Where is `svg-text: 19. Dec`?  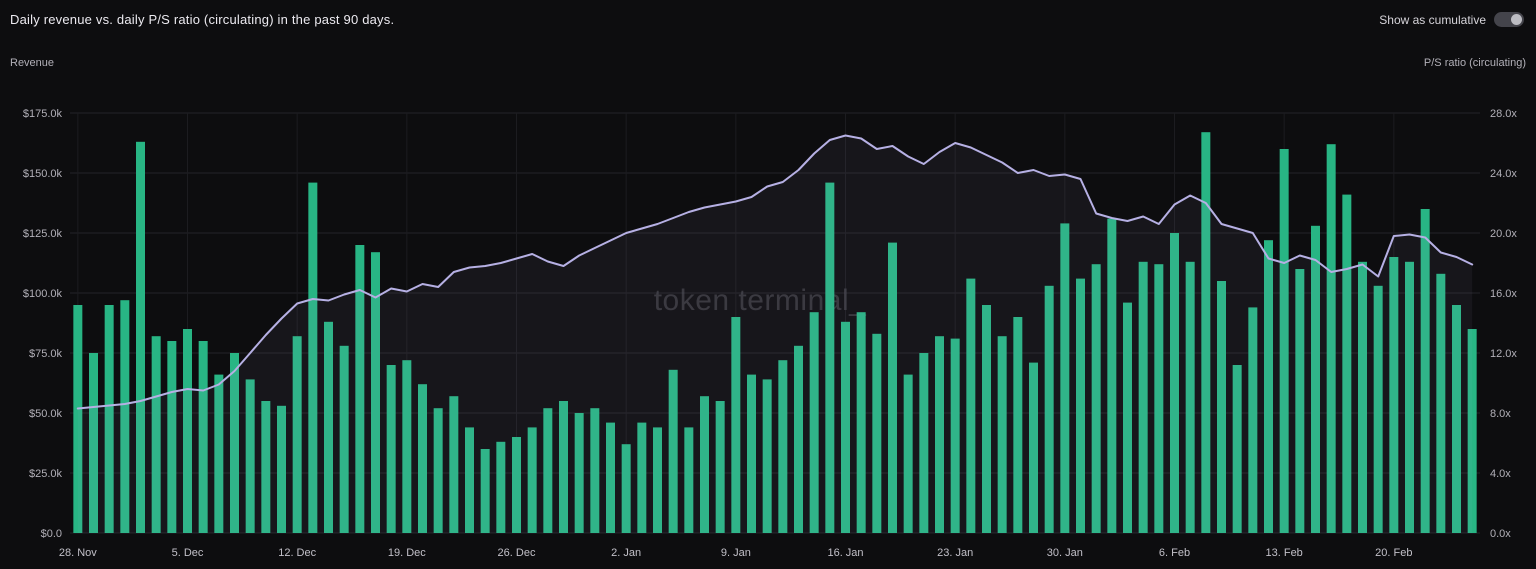
svg-text: 19. Dec is located at coordinates (407, 553).